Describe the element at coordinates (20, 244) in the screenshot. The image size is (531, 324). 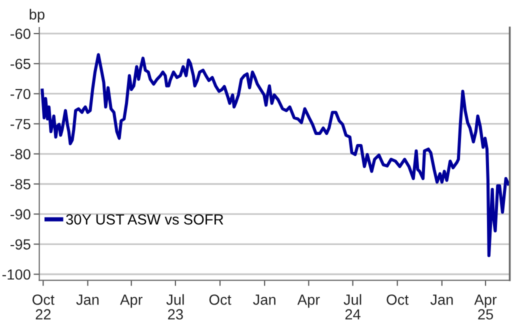
I see `y-tick-label: -95` at that location.